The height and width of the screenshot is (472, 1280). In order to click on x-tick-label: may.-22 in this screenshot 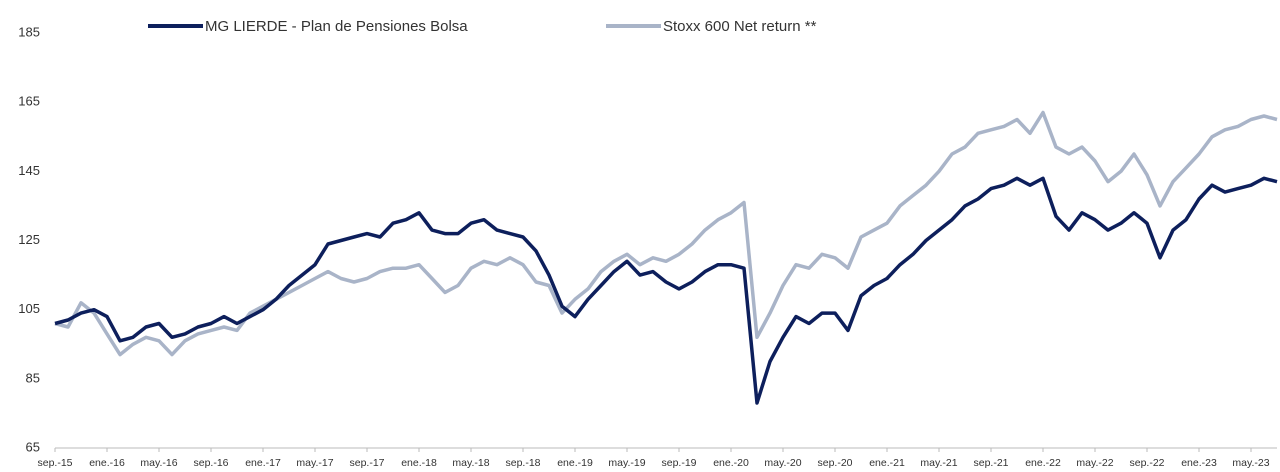, I will do `click(1094, 463)`.